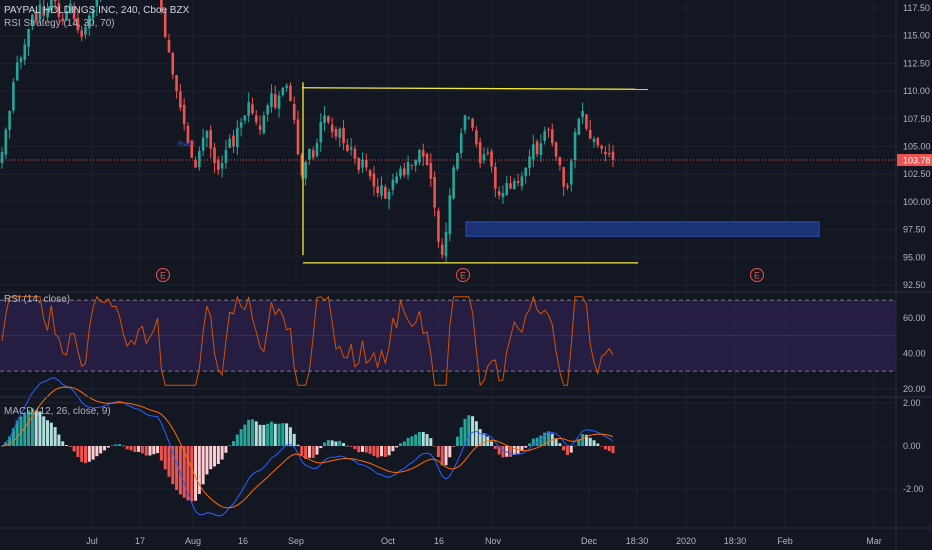  I want to click on strategy-title: RSI Strategy (14, 30, 70), so click(59, 23).